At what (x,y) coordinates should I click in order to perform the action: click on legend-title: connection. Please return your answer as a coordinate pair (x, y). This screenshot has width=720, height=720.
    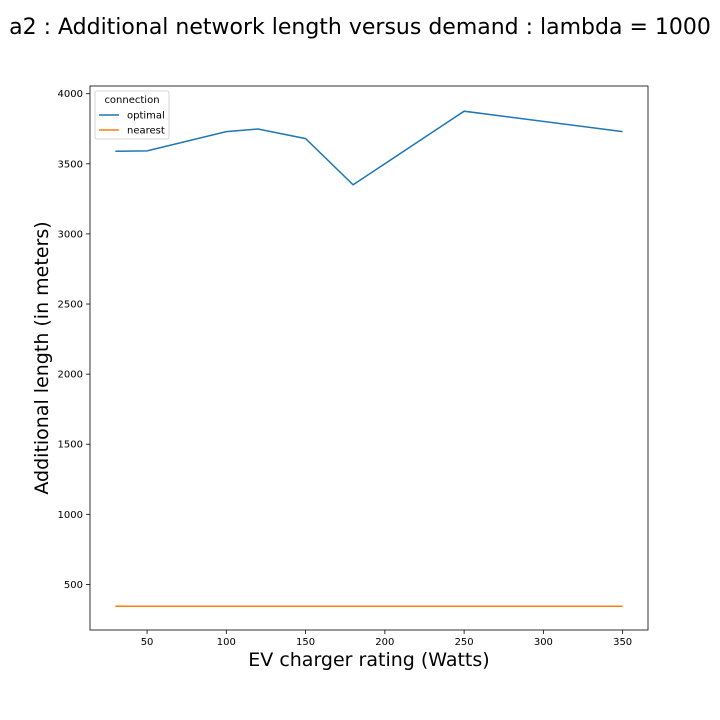
    Looking at the image, I should click on (131, 100).